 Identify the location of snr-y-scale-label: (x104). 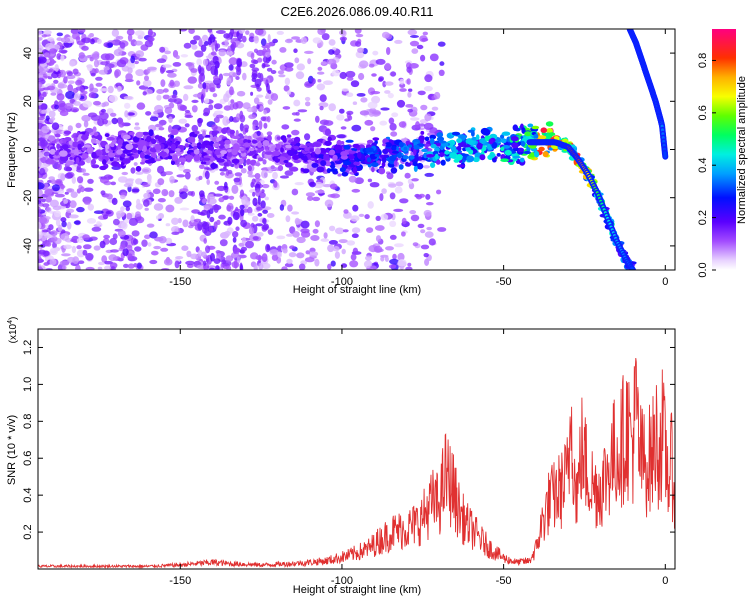
(13, 330).